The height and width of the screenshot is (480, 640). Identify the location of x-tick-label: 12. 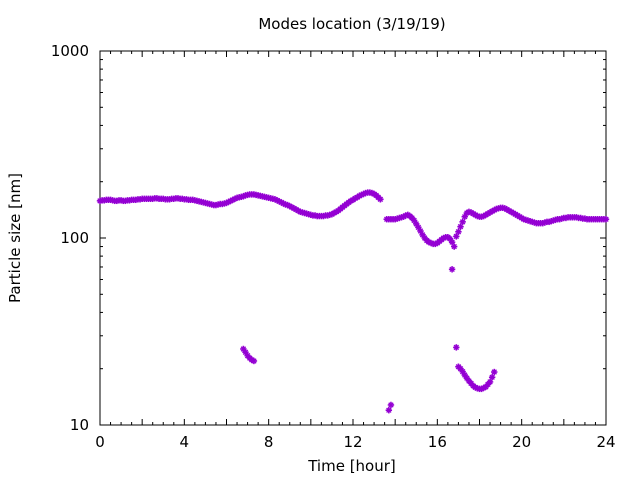
(352, 442).